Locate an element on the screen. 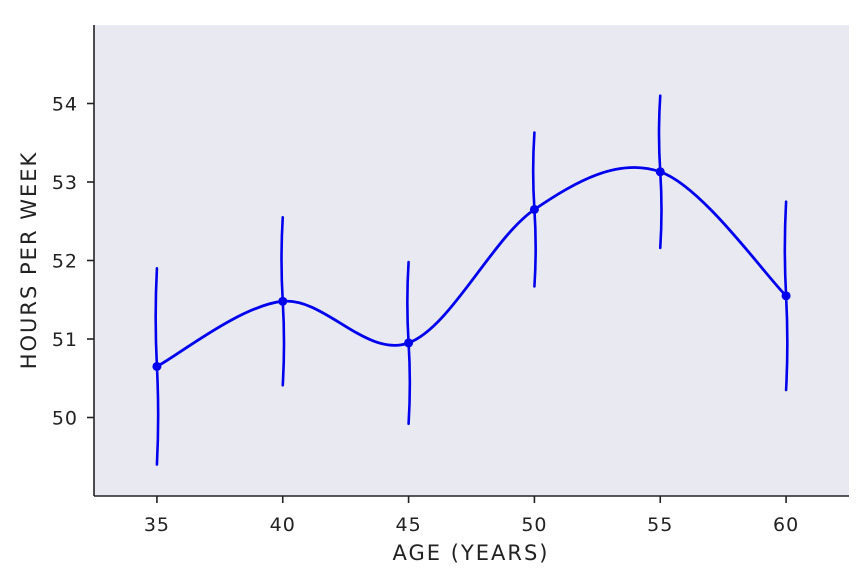 The image size is (864, 576). y-tick-label: 52 is located at coordinates (65, 262).